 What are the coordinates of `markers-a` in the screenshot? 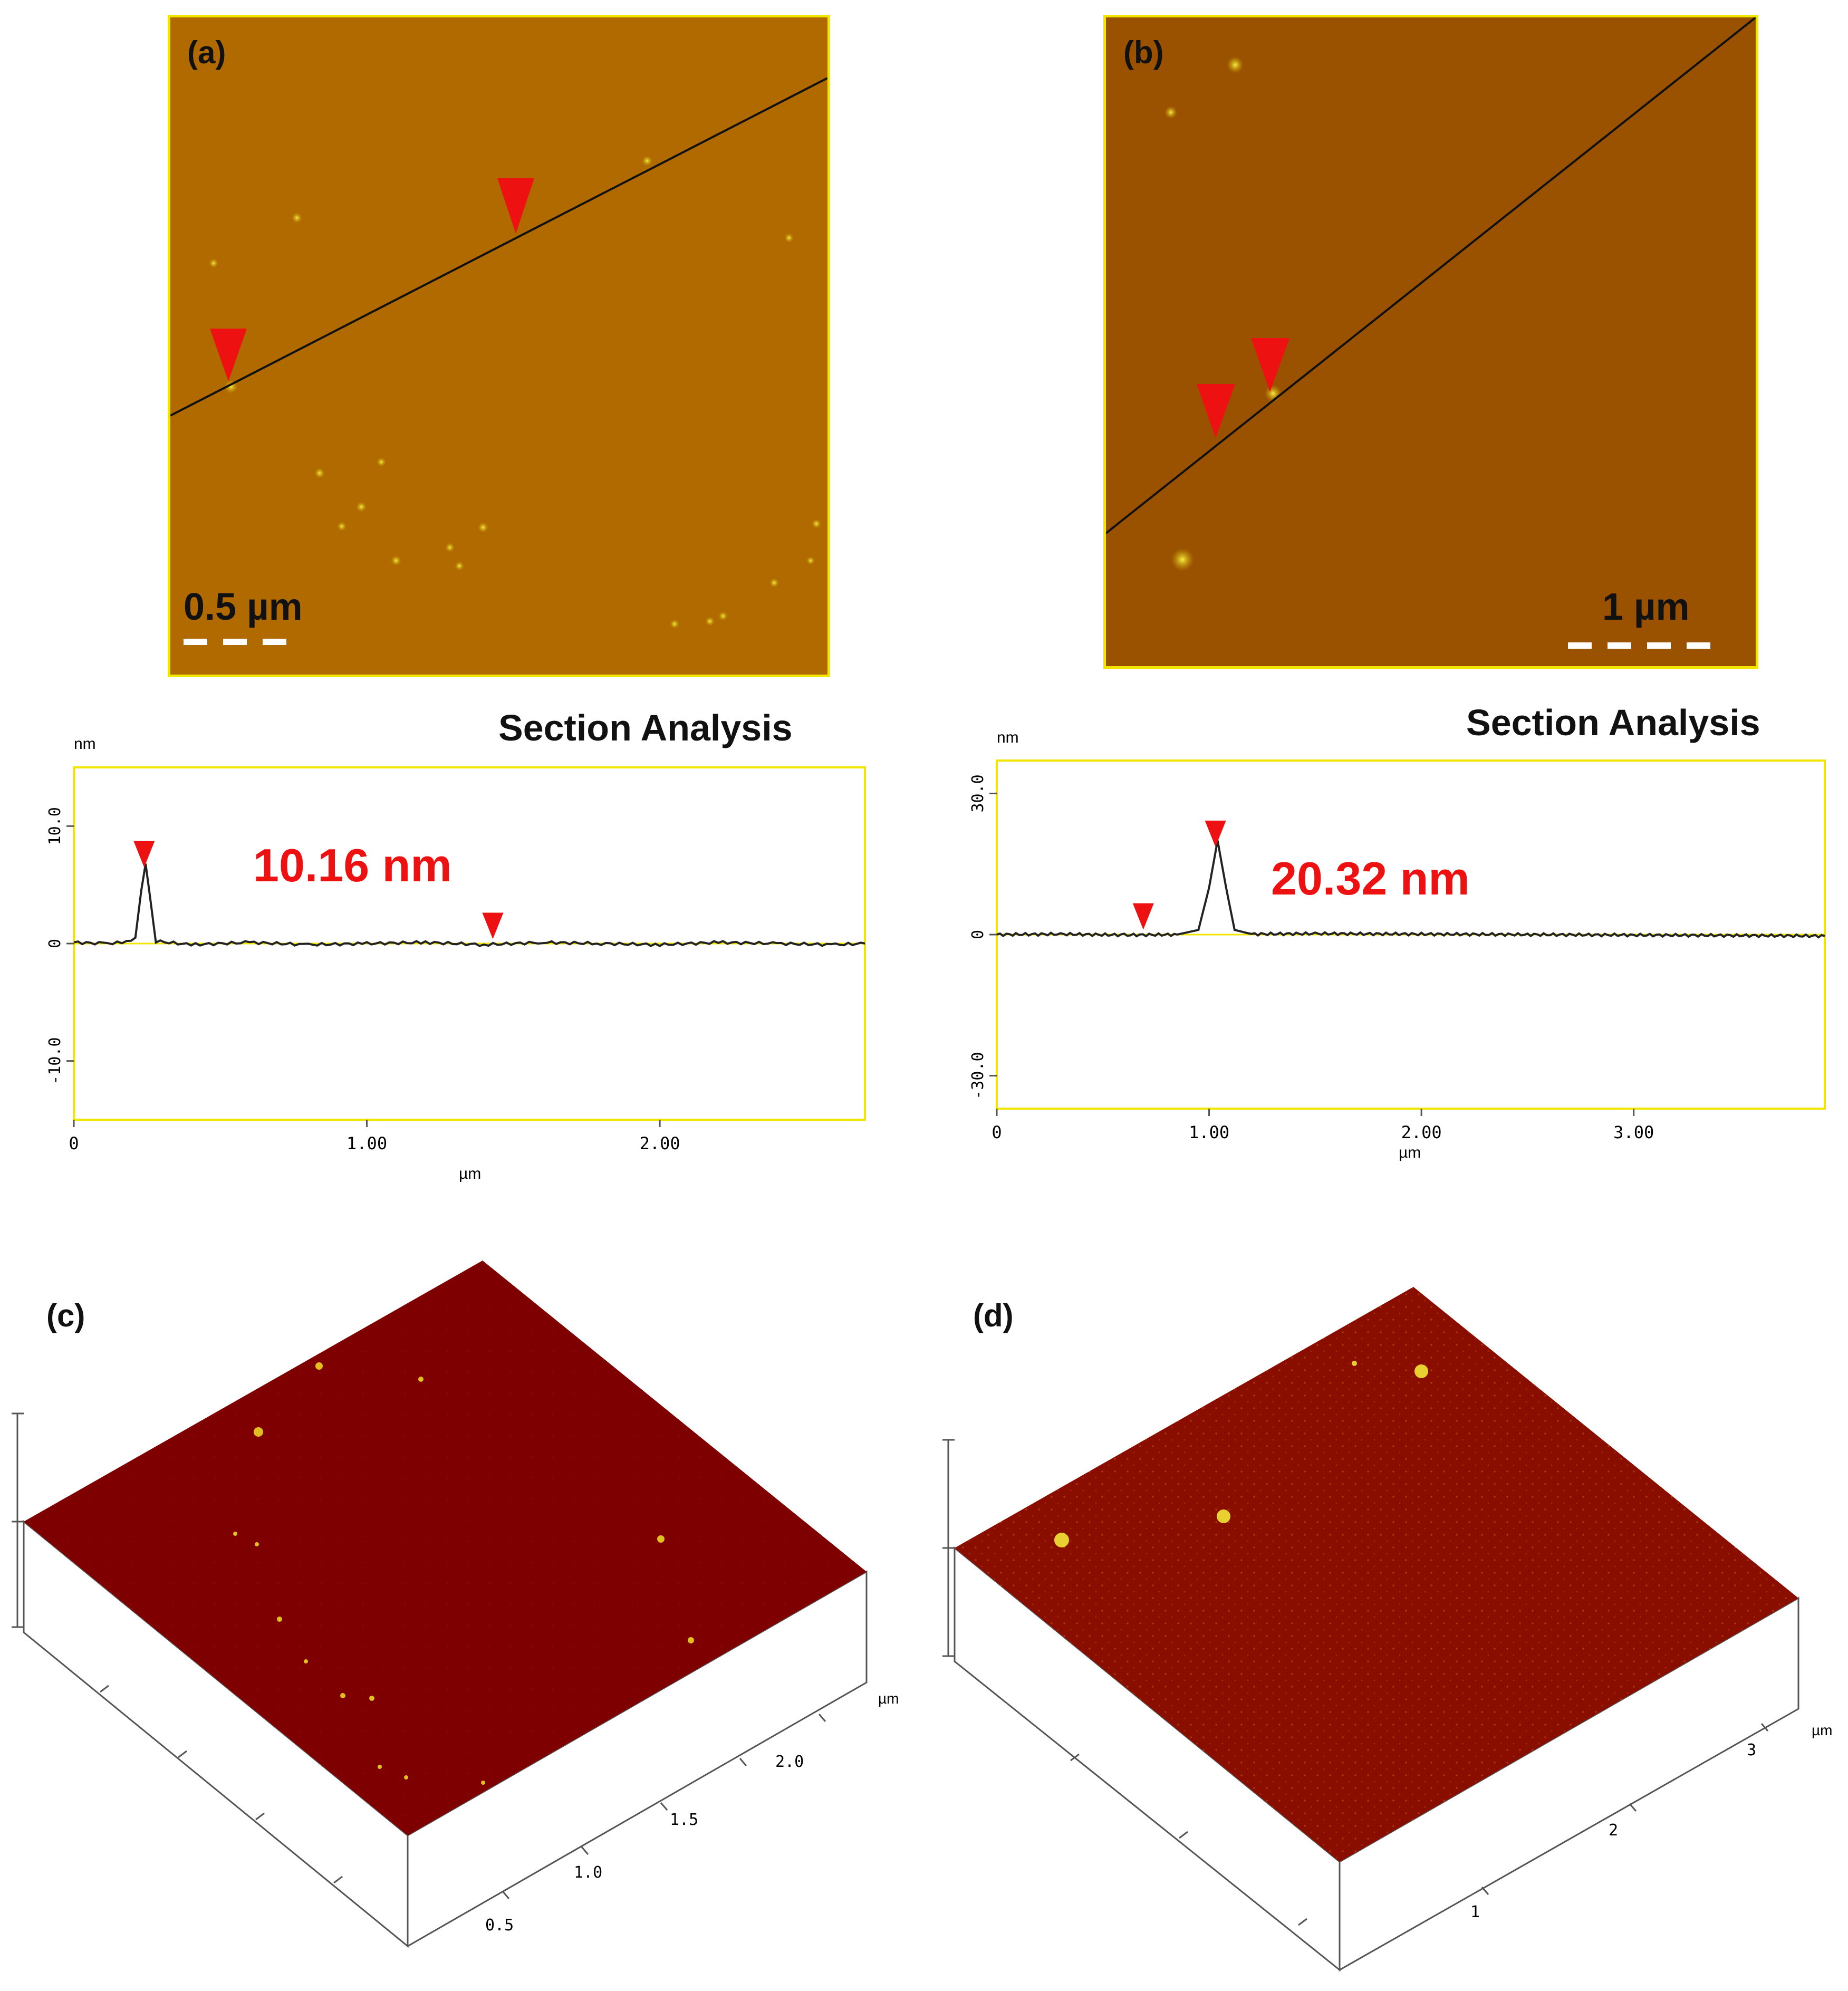 It's located at (318, 890).